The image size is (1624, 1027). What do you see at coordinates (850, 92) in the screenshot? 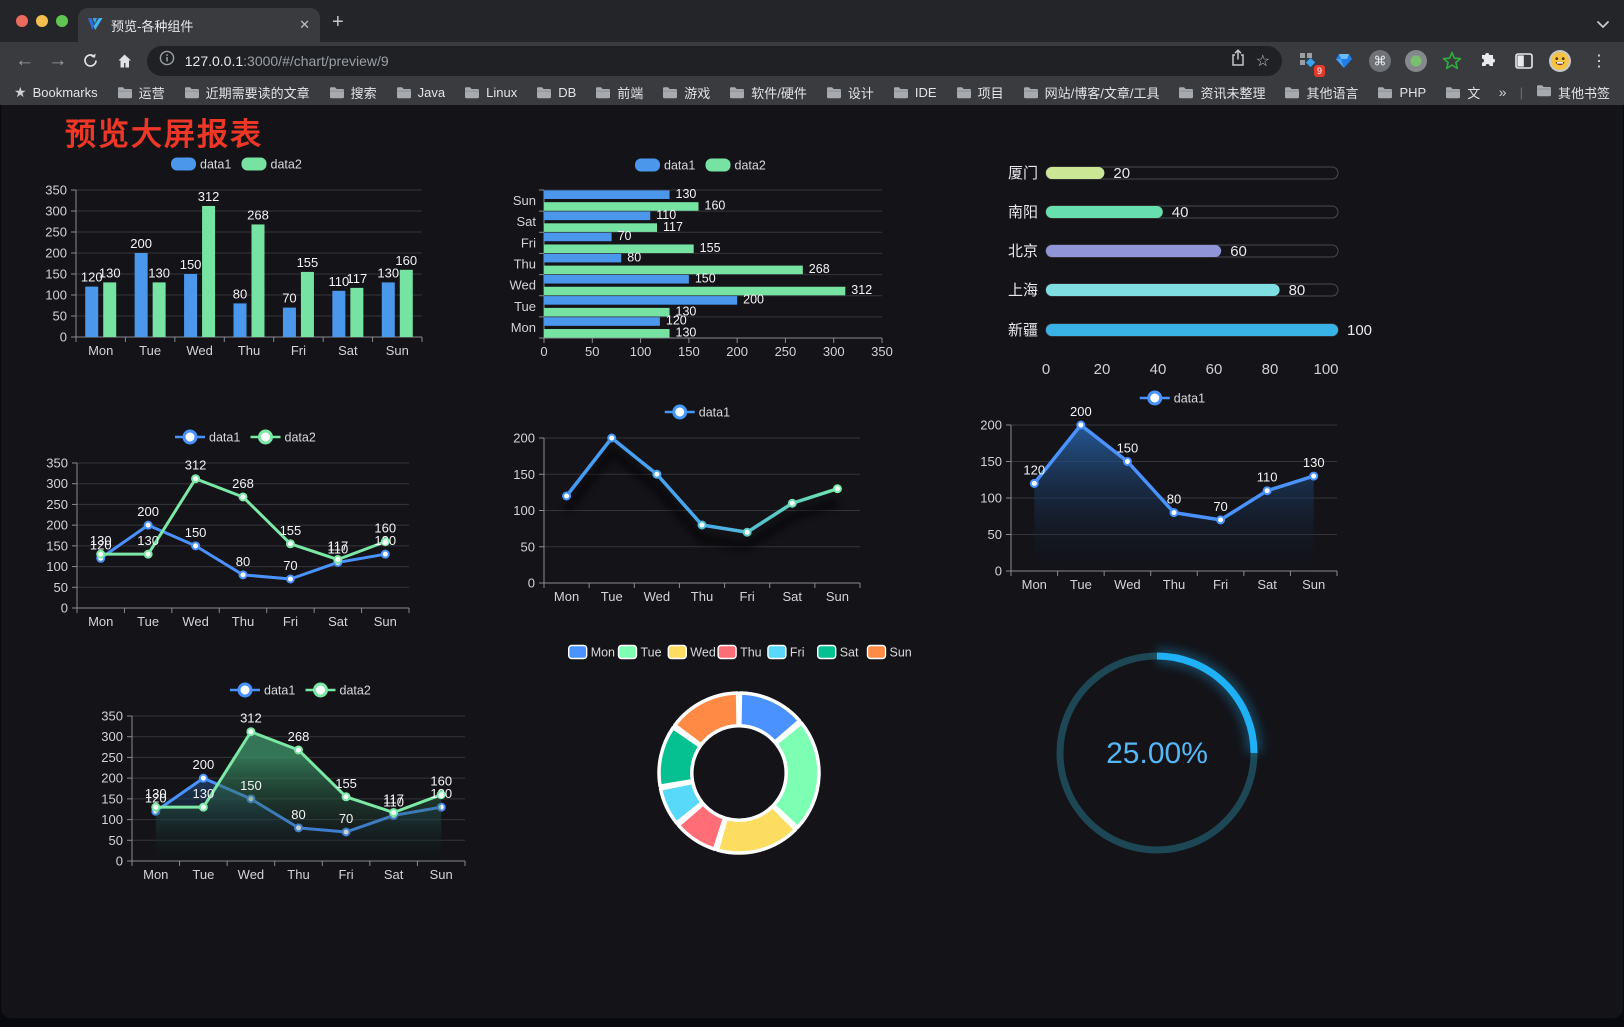
I see `bookmark-item: 设计` at bounding box center [850, 92].